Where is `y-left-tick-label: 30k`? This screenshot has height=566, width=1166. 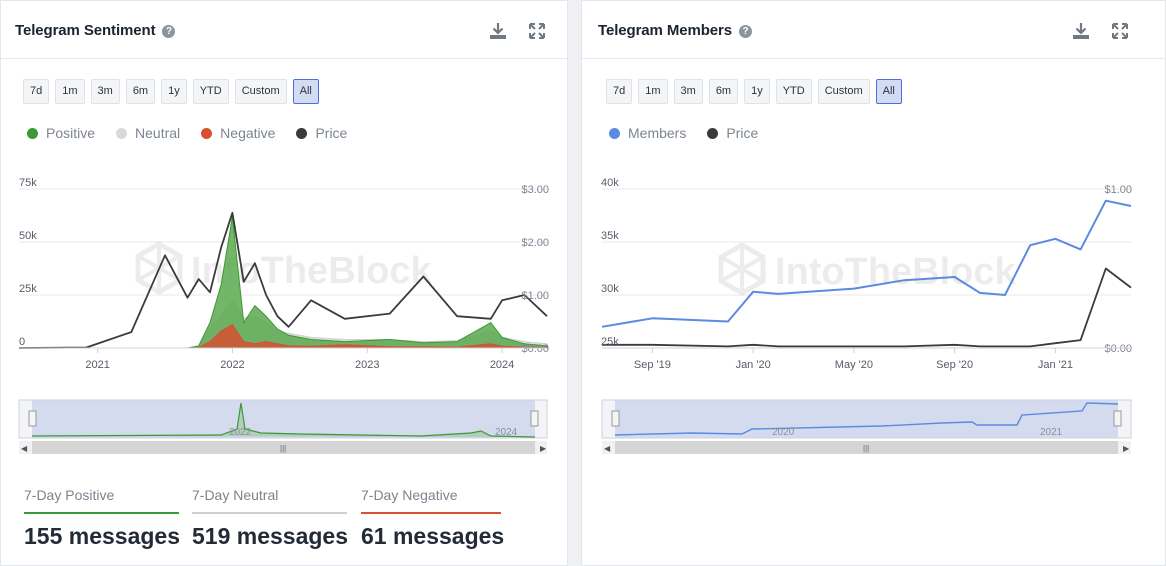
y-left-tick-label: 30k is located at coordinates (610, 289).